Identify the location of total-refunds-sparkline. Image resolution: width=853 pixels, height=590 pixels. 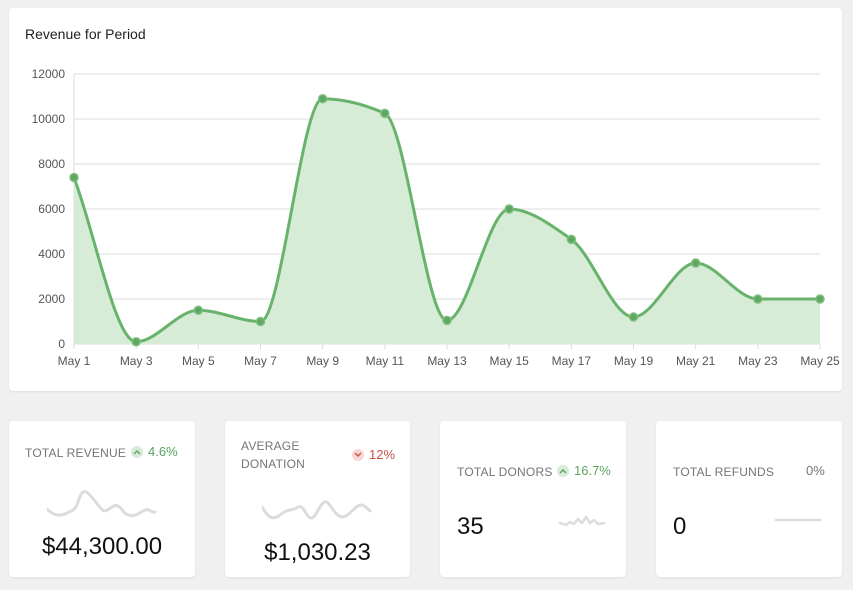
(798, 520).